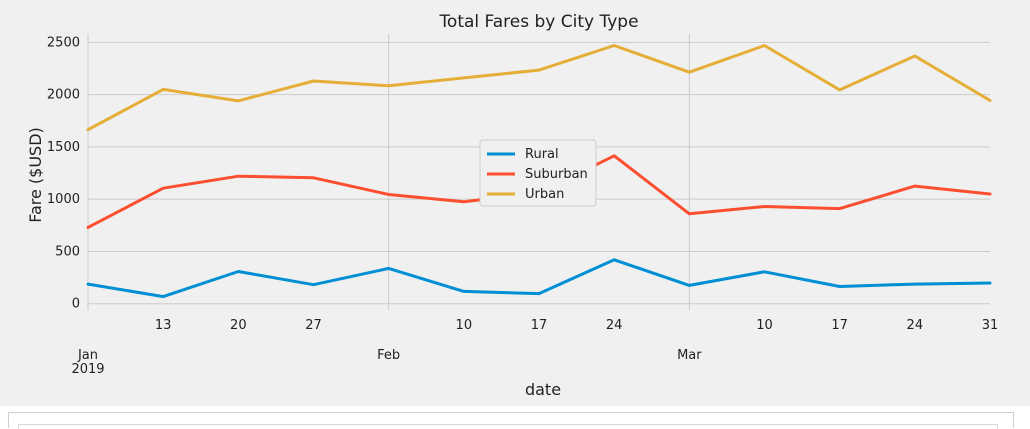 The width and height of the screenshot is (1030, 429). I want to click on x-tick-label: 13, so click(163, 325).